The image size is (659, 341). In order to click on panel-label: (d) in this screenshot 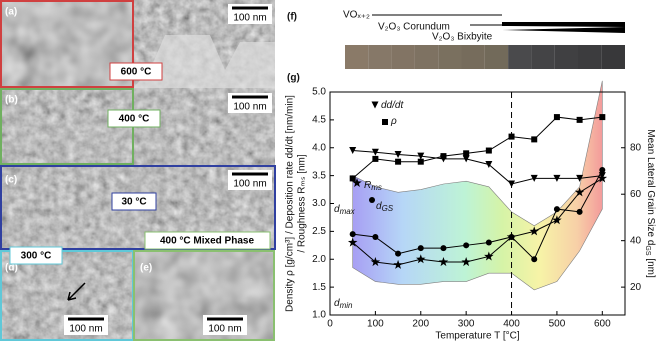, I will do `click(11, 268)`.